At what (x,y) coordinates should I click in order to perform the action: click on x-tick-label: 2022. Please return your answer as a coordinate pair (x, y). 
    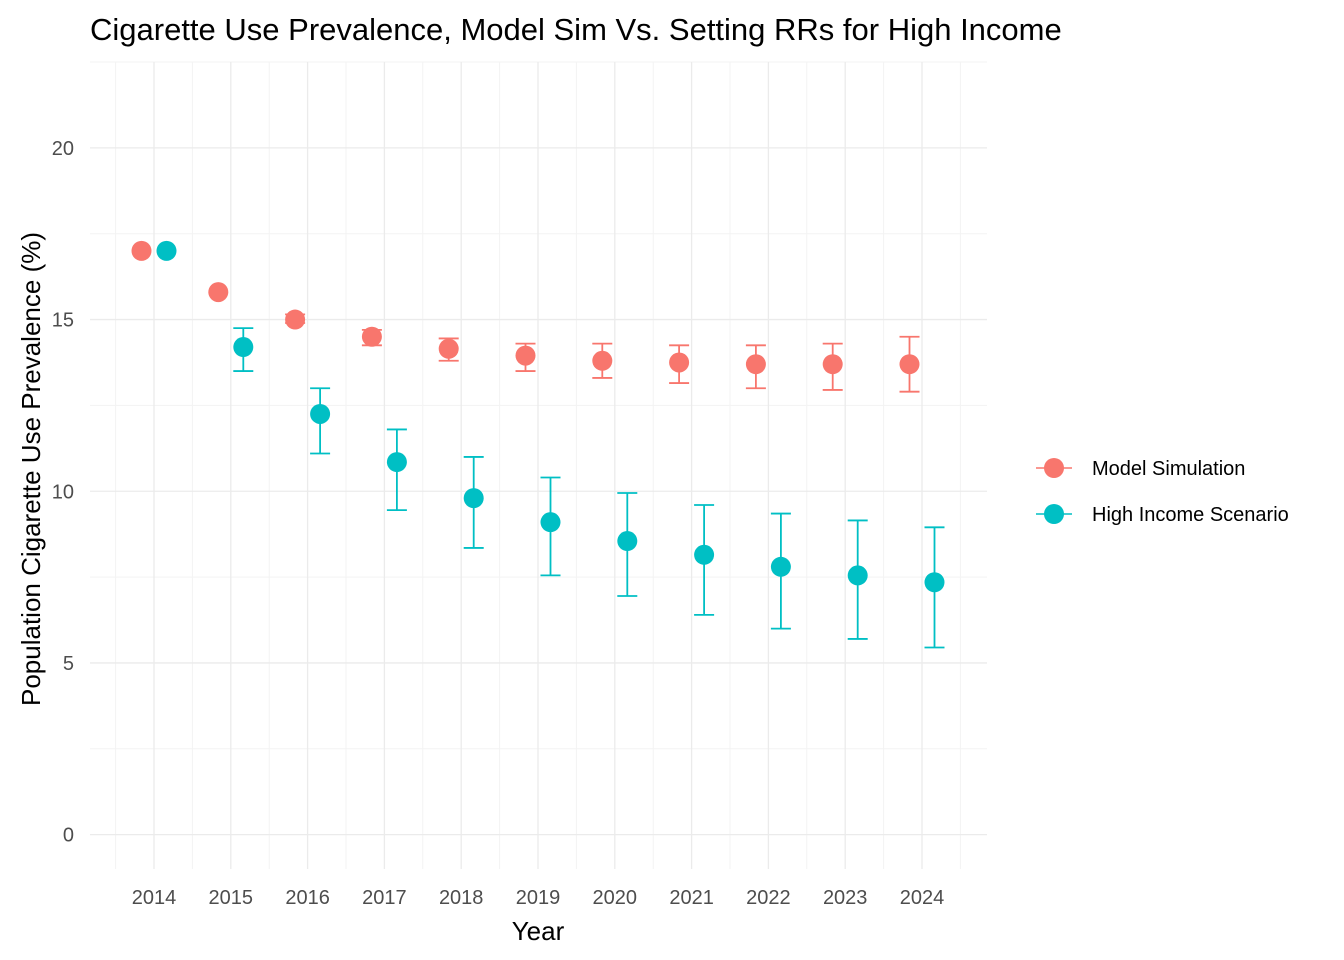
    Looking at the image, I should click on (768, 898).